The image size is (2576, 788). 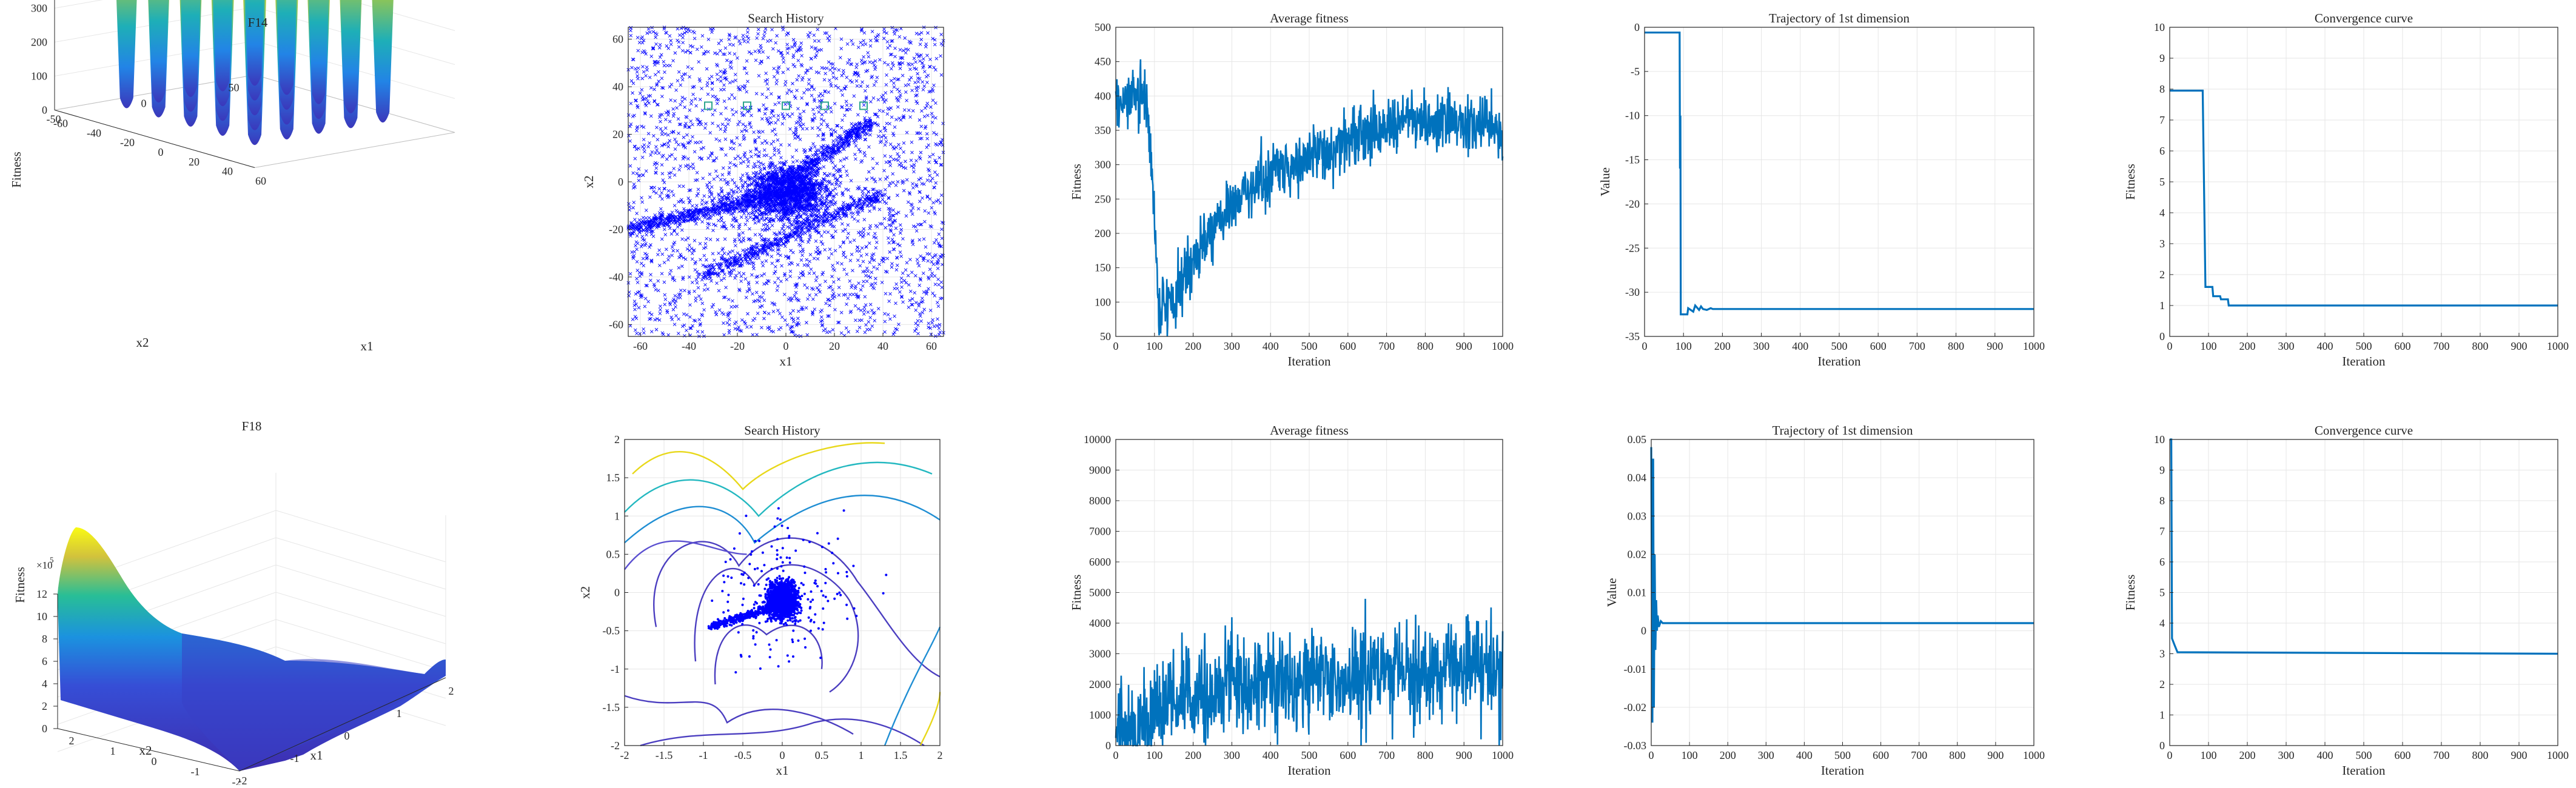 I want to click on f14-surface-y-tick-label: -50, so click(x=54, y=119).